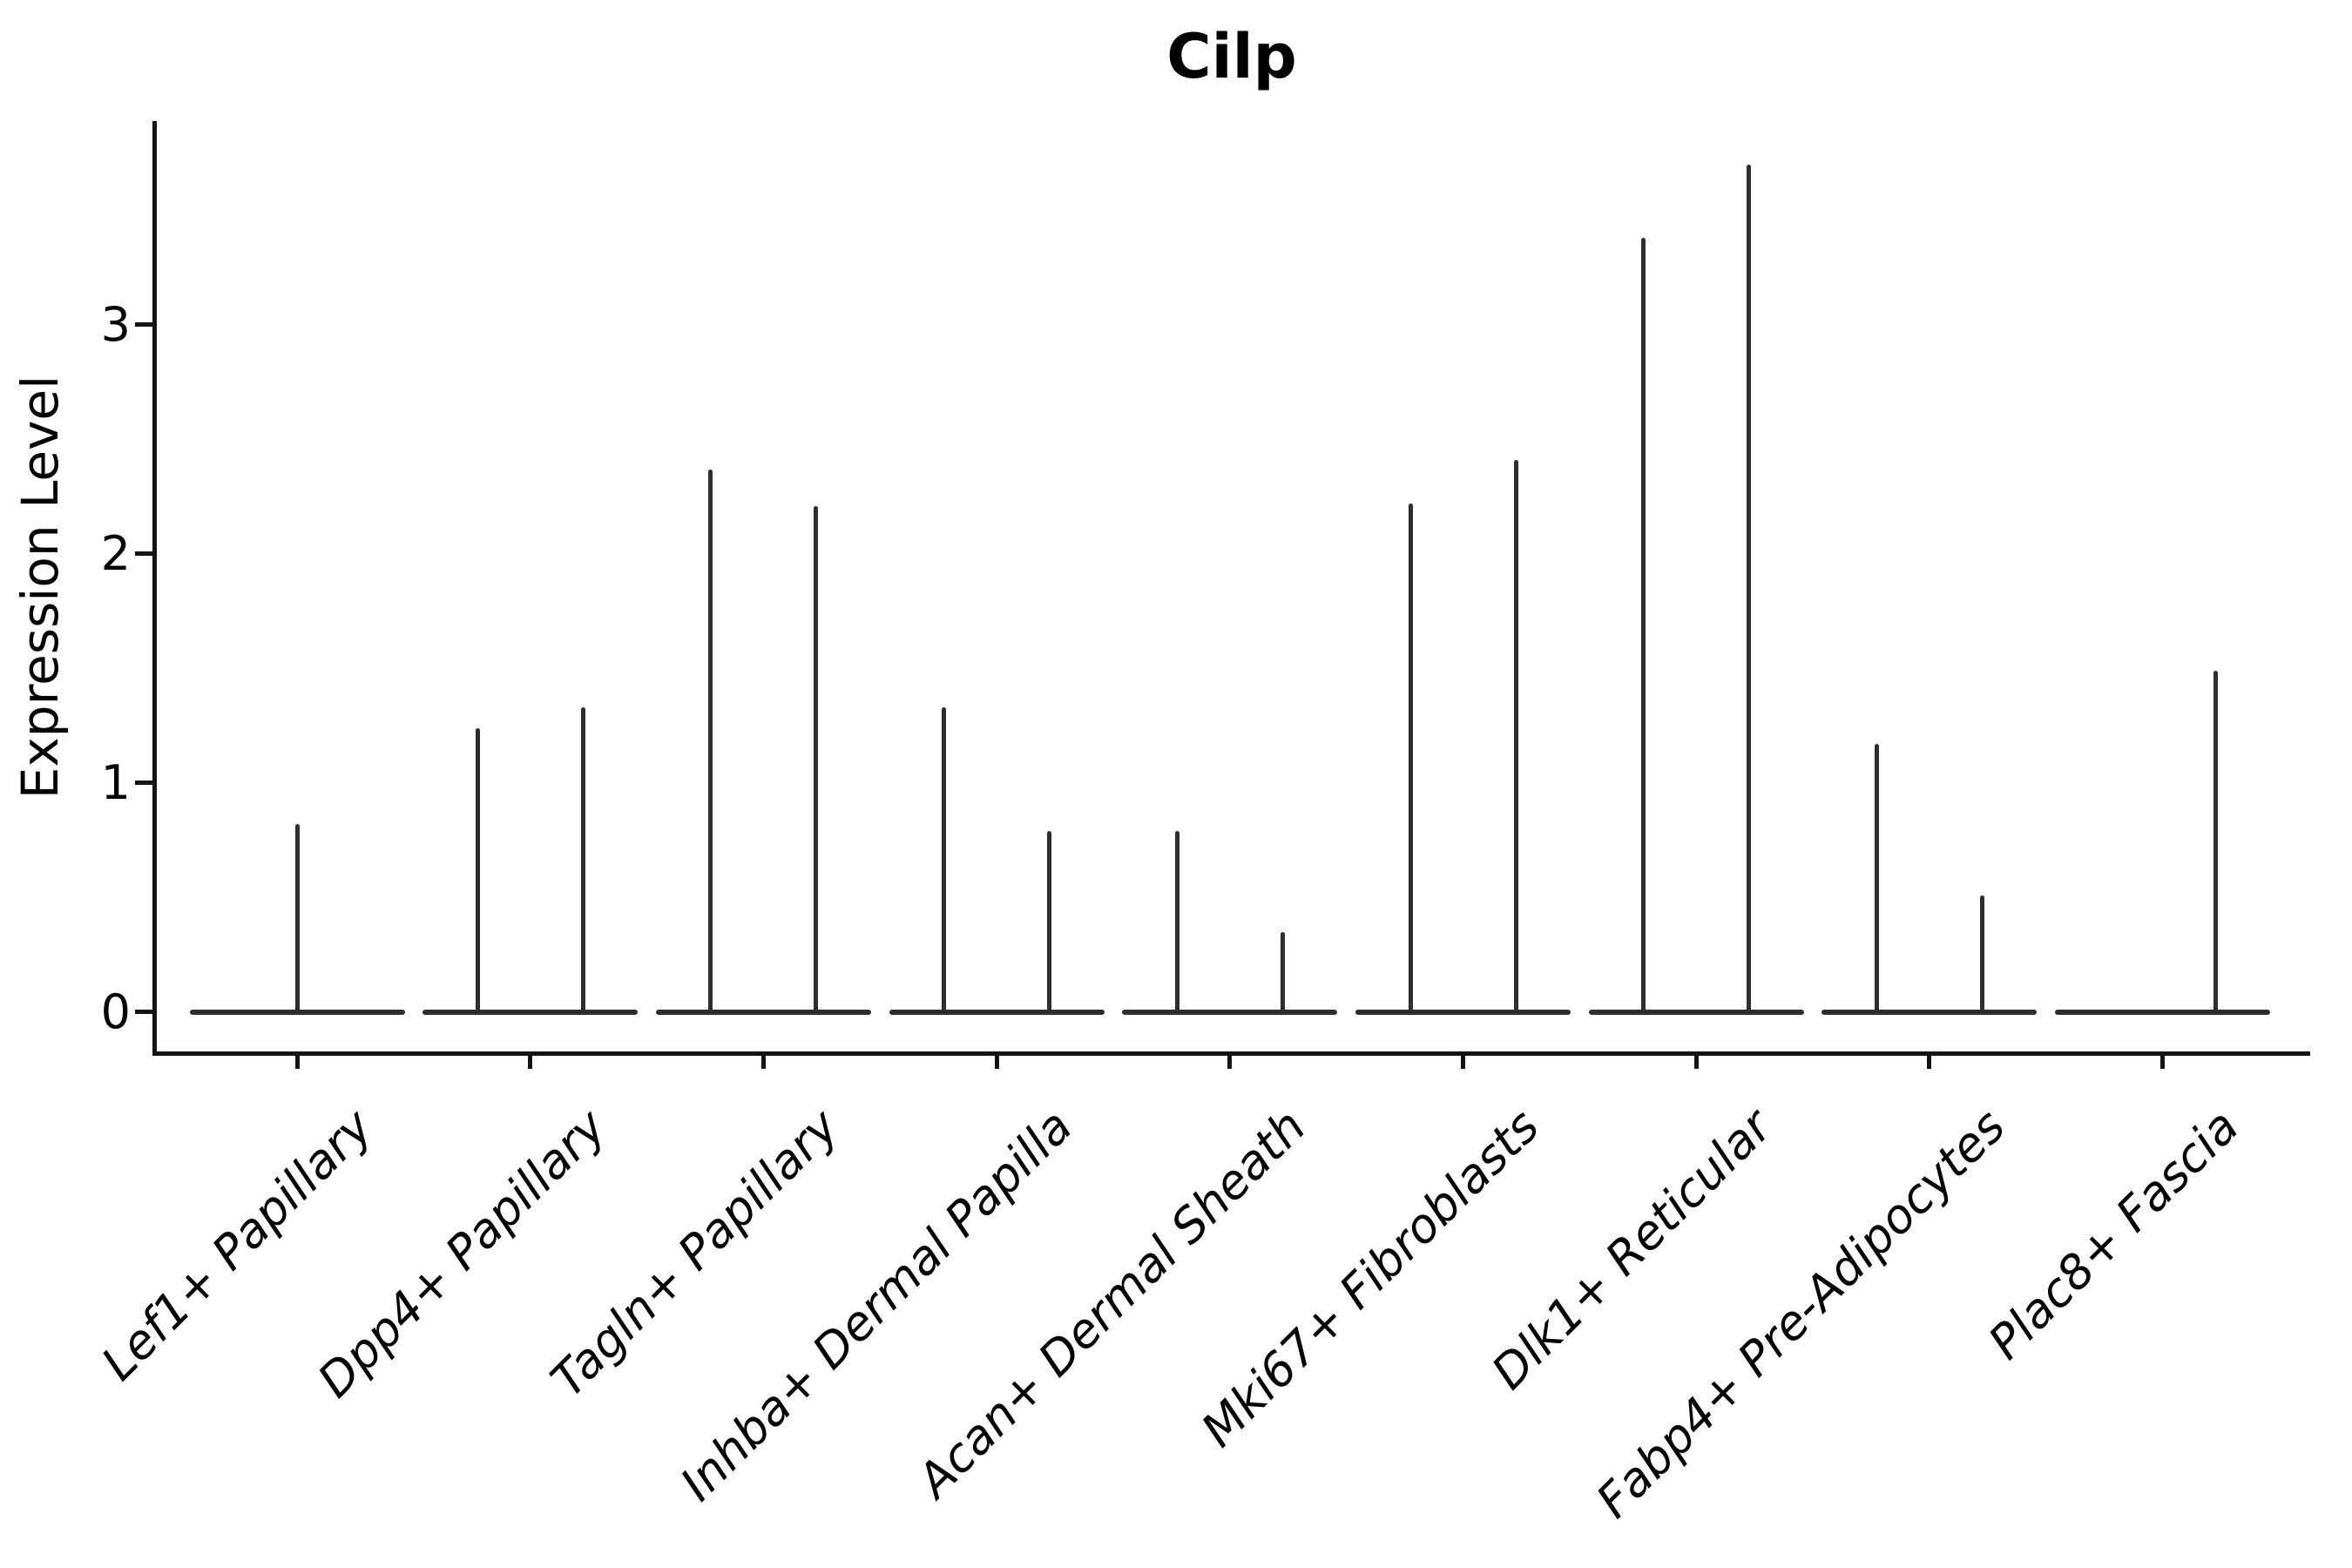  I want to click on y-tick-label: 2, so click(115, 554).